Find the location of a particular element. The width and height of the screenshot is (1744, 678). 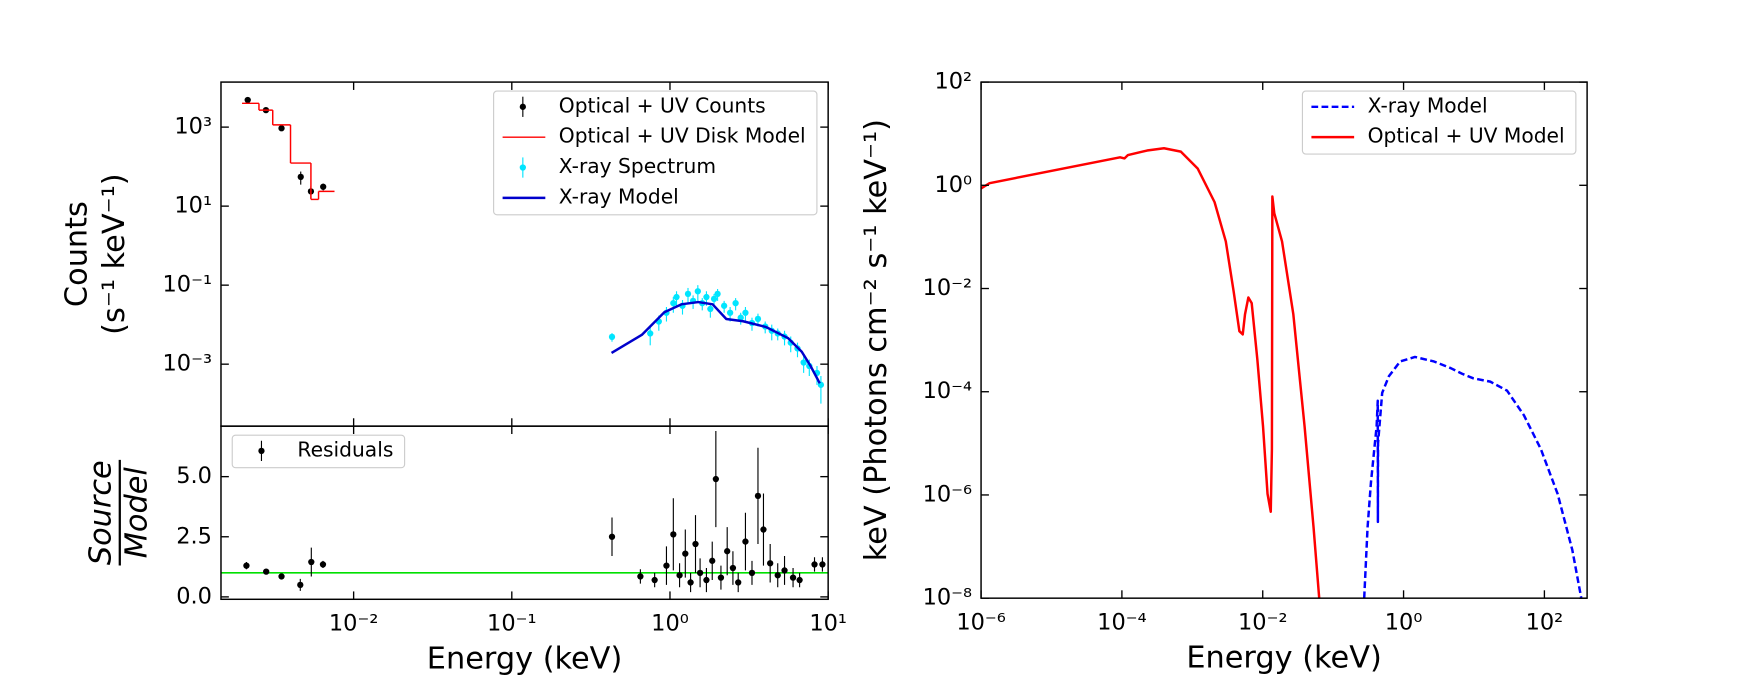

legend: X-ray Model Optical + UV Model is located at coordinates (1439, 122).